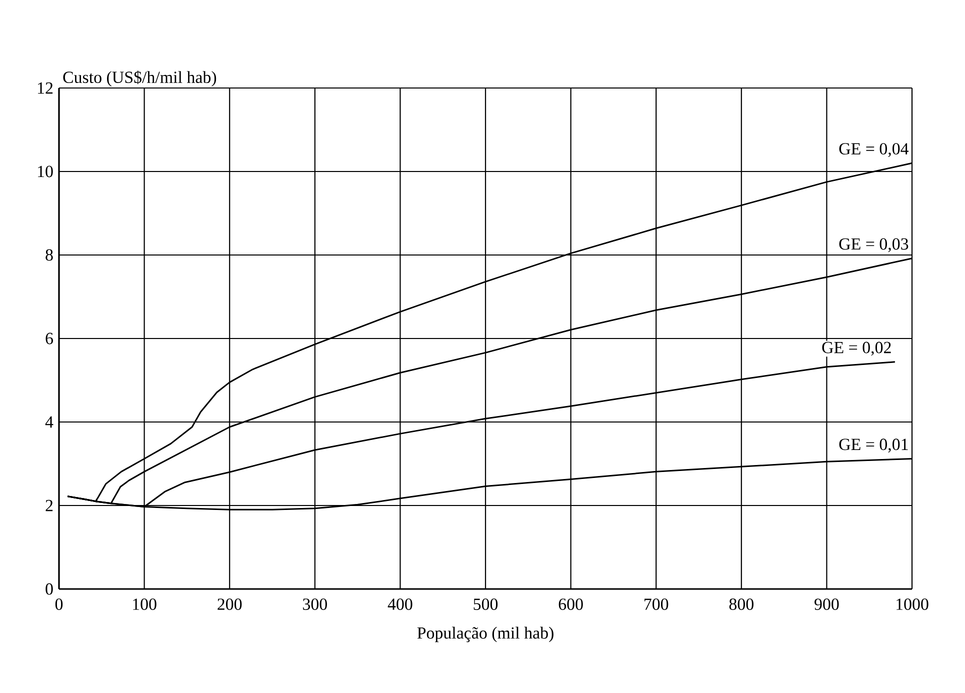  What do you see at coordinates (49, 338) in the screenshot?
I see `y-tick-label: 6` at bounding box center [49, 338].